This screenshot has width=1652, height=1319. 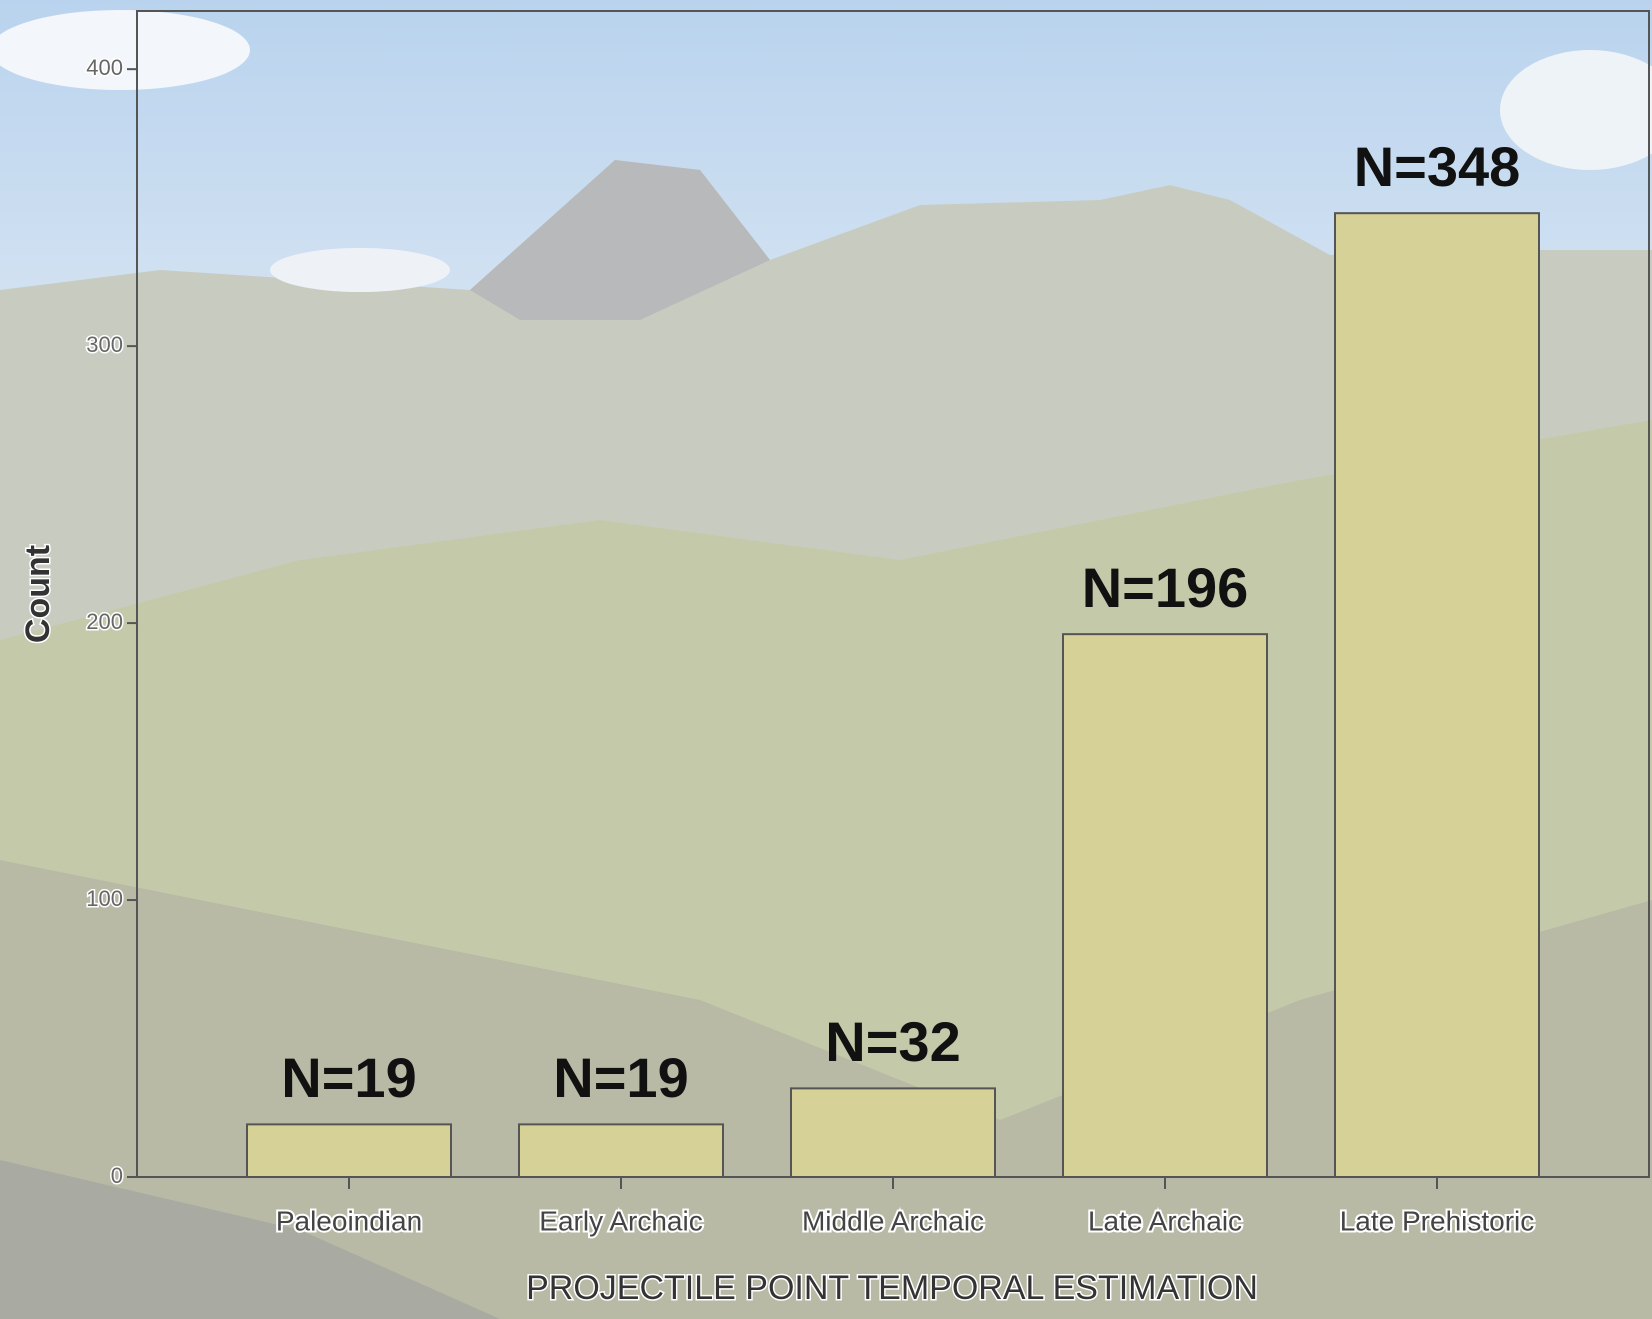 What do you see at coordinates (104, 67) in the screenshot?
I see `y-tick-label: 400` at bounding box center [104, 67].